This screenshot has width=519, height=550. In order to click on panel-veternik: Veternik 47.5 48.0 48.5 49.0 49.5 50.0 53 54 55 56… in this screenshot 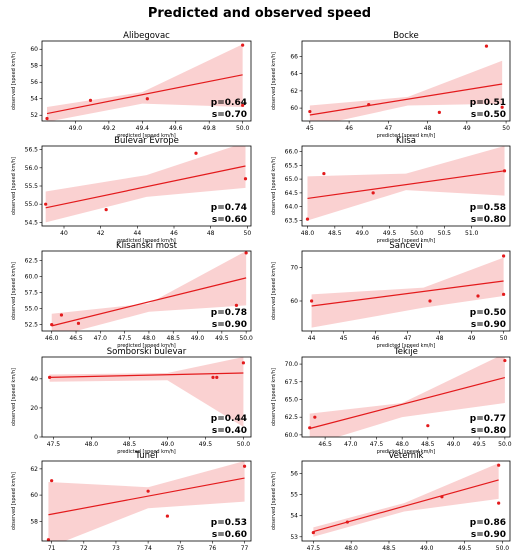, I will do `click(391, 500)`.